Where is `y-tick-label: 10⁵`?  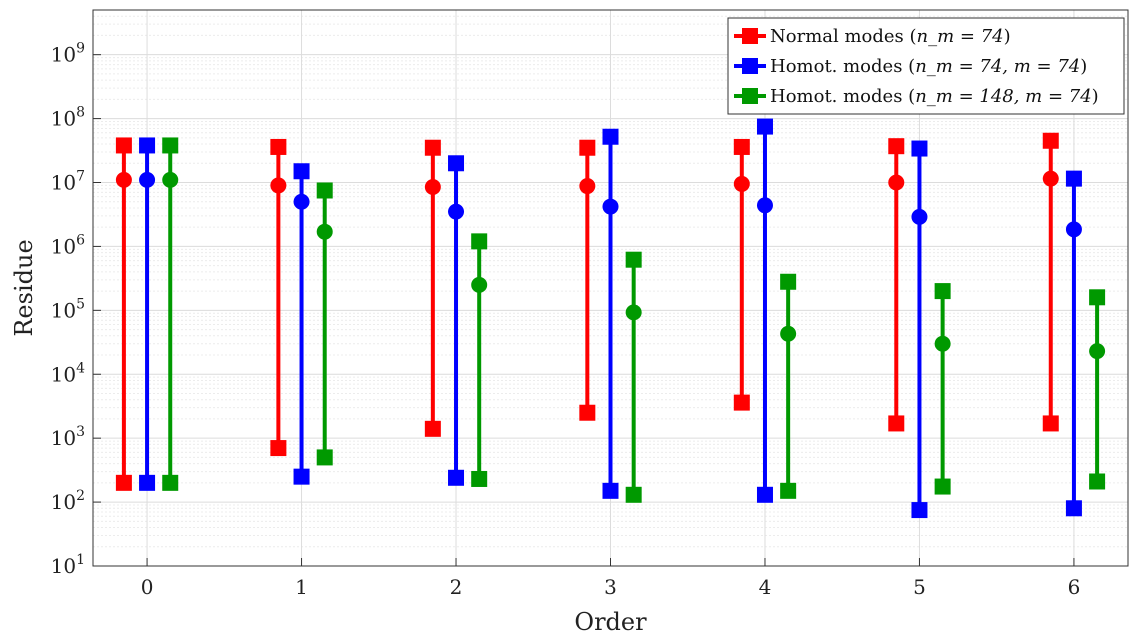 y-tick-label: 10⁵ is located at coordinates (68, 309).